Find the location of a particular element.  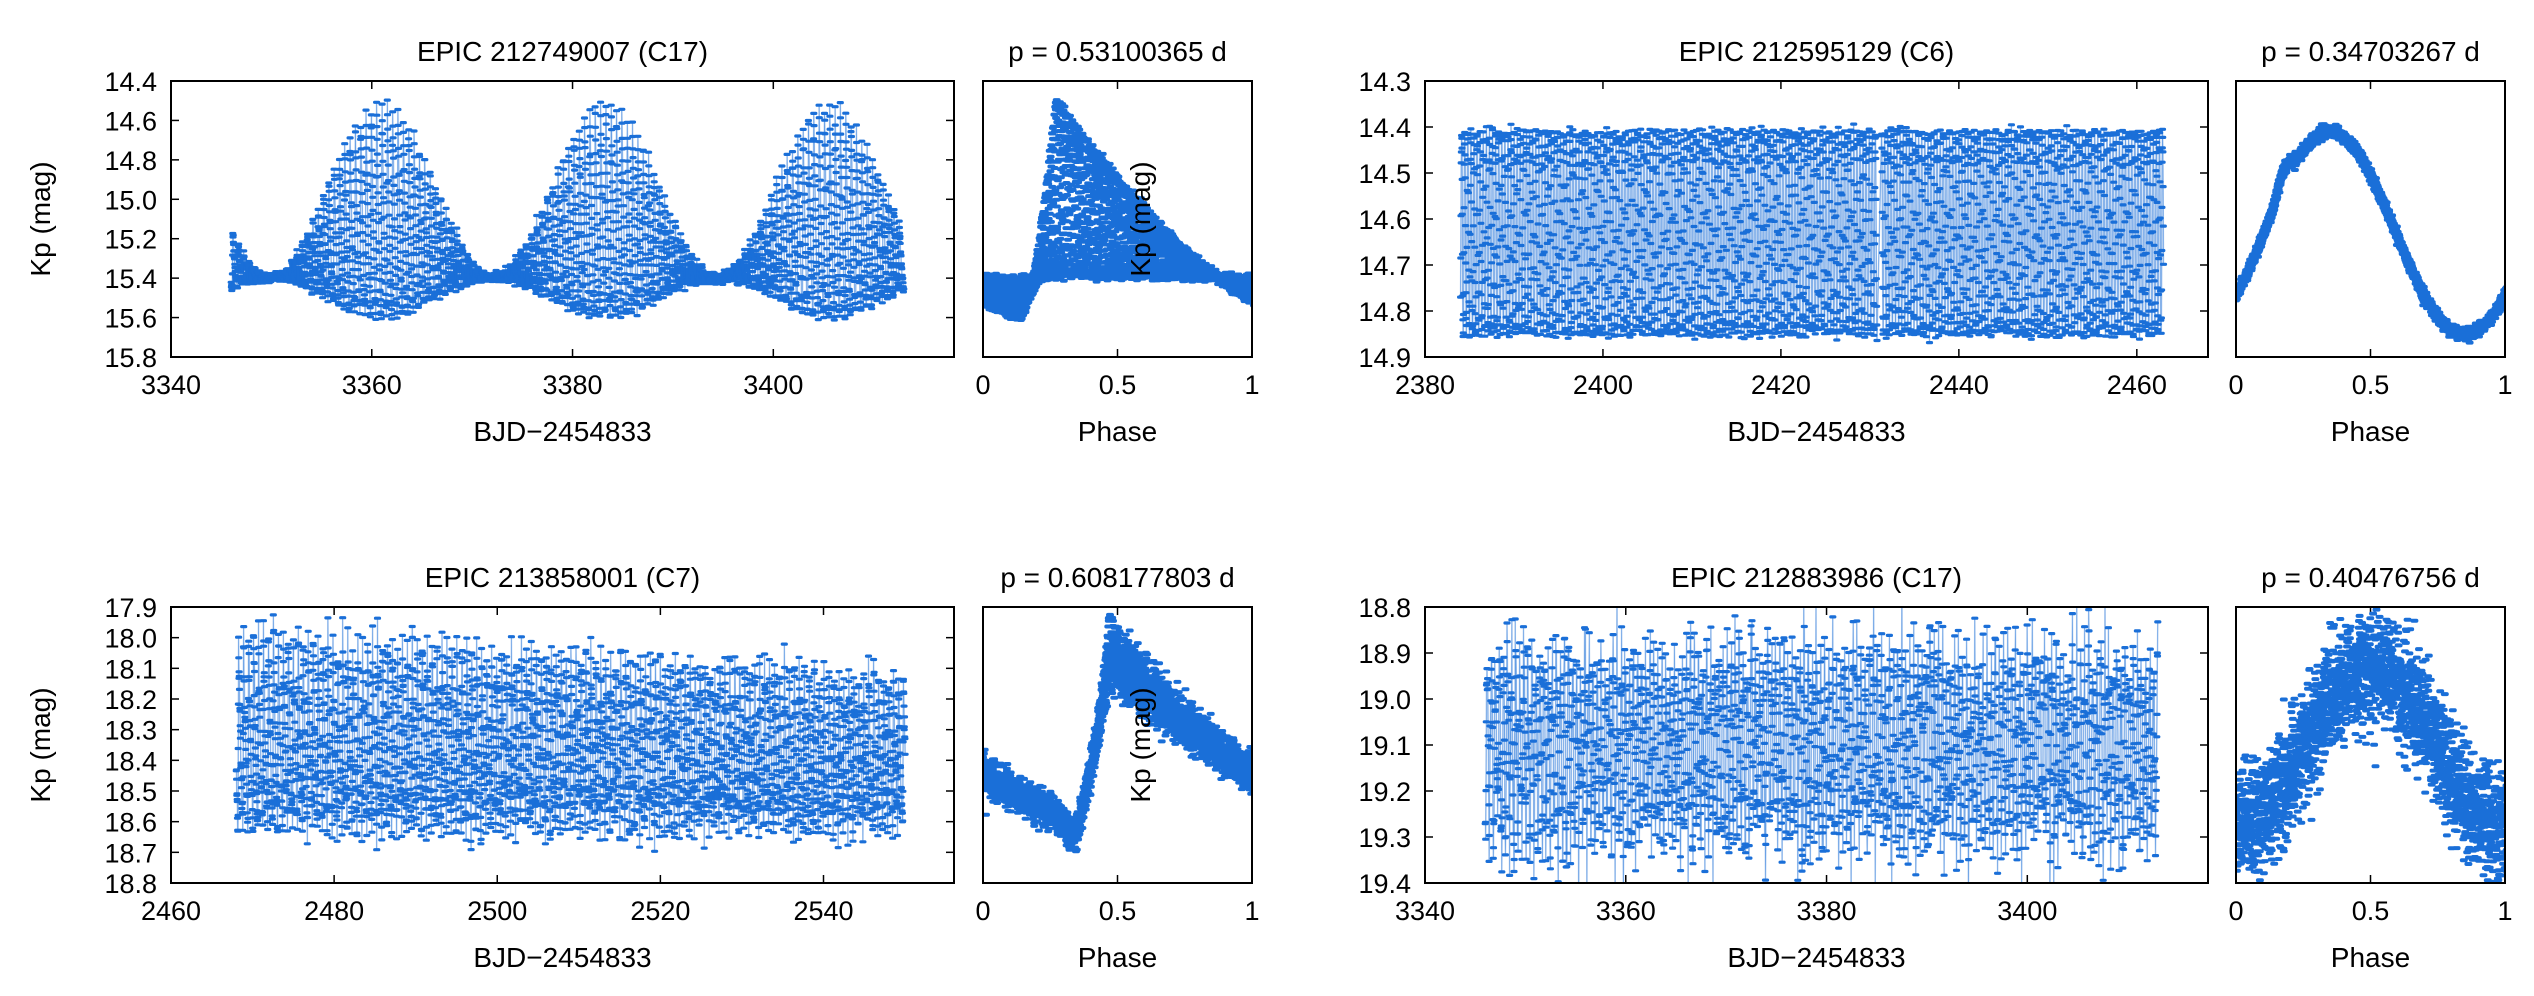

y-tick-label: 19.0 is located at coordinates (1384, 700).